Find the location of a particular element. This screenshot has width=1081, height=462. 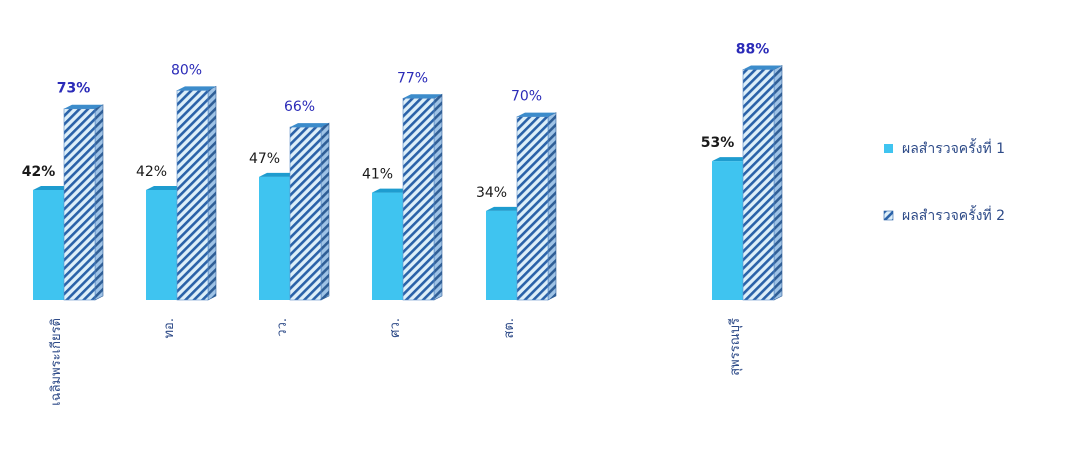

legend-item-2: ผลสำรวจครั้งที่ 2 is located at coordinates (944, 214).